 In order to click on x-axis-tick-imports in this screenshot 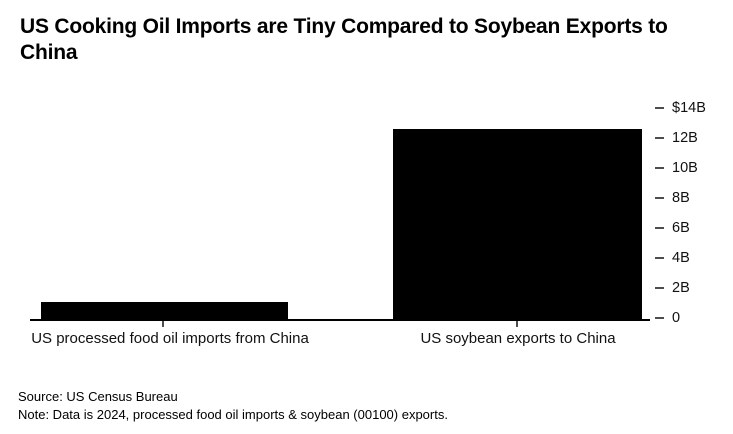, I will do `click(163, 324)`.